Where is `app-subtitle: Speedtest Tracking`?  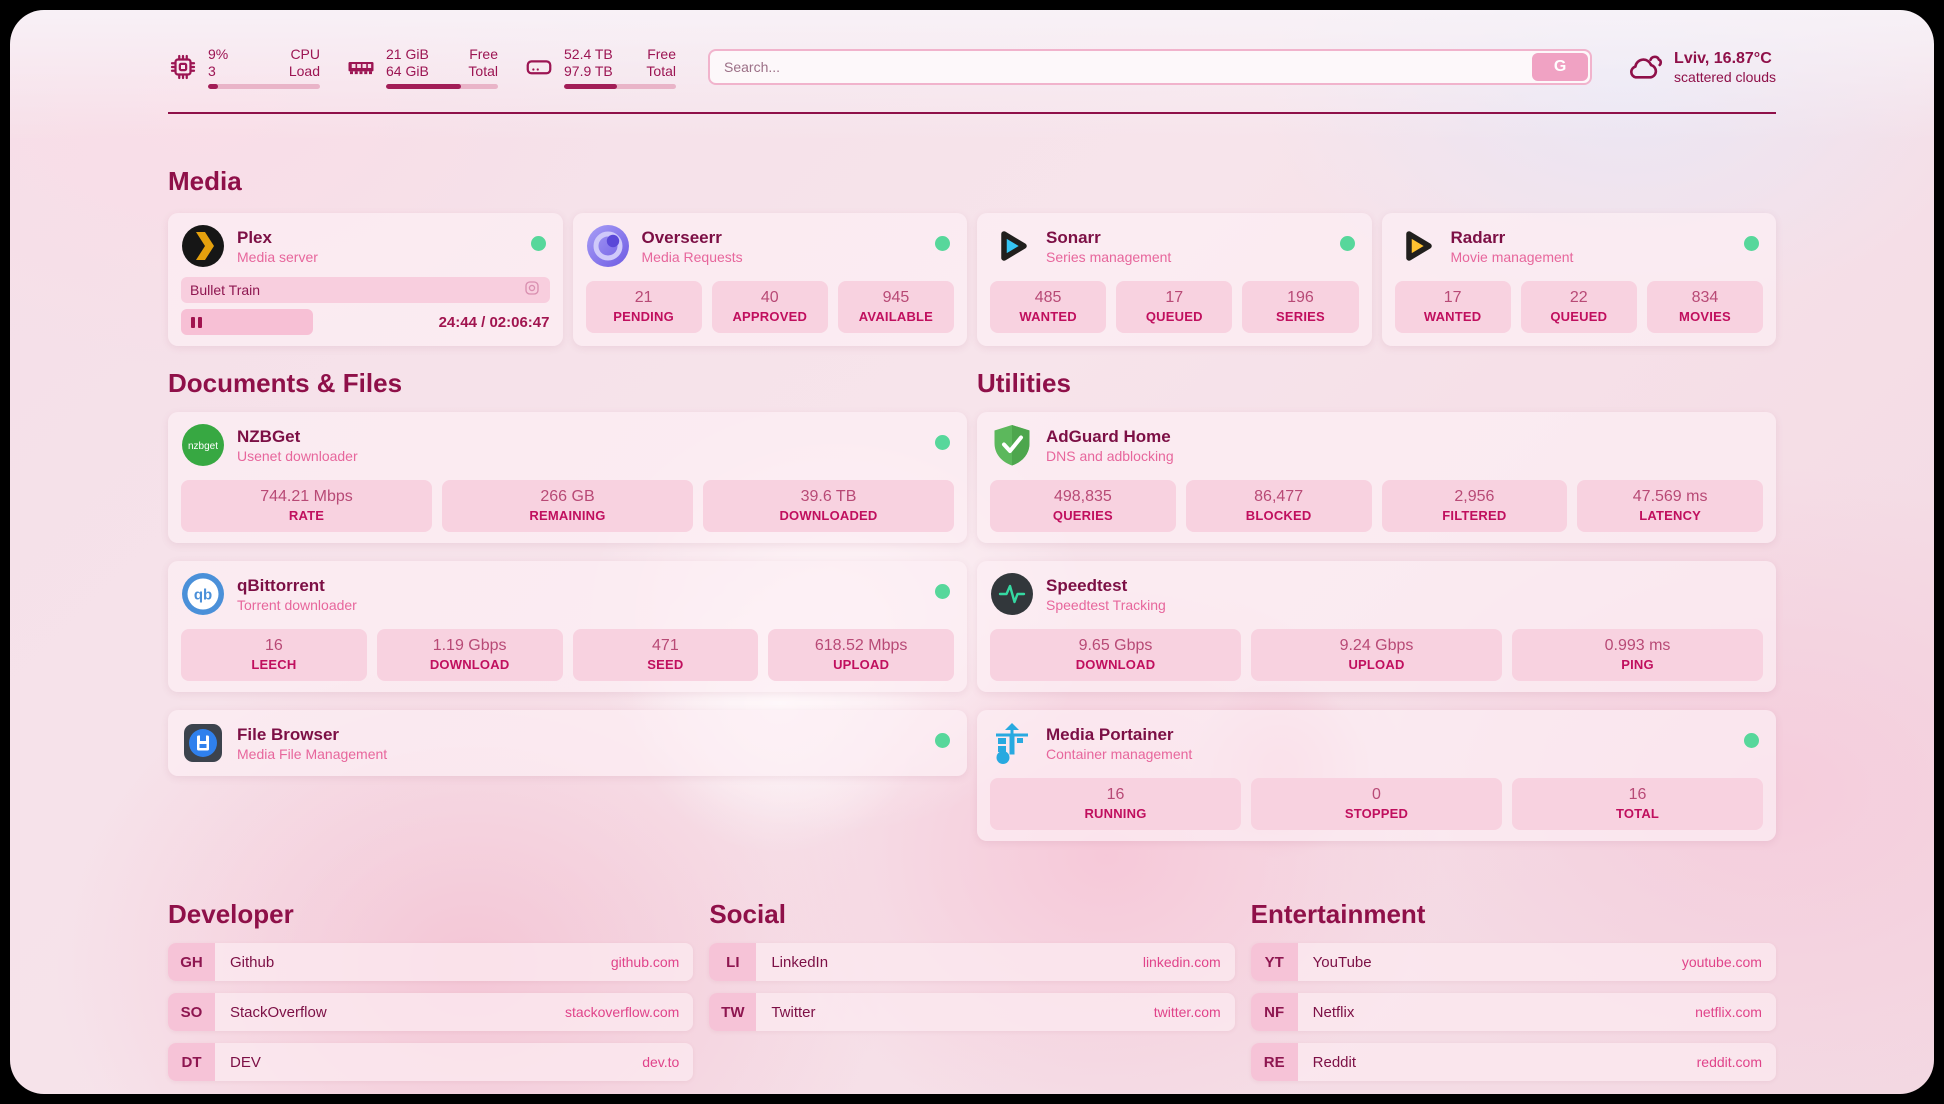
app-subtitle: Speedtest Tracking is located at coordinates (1106, 604).